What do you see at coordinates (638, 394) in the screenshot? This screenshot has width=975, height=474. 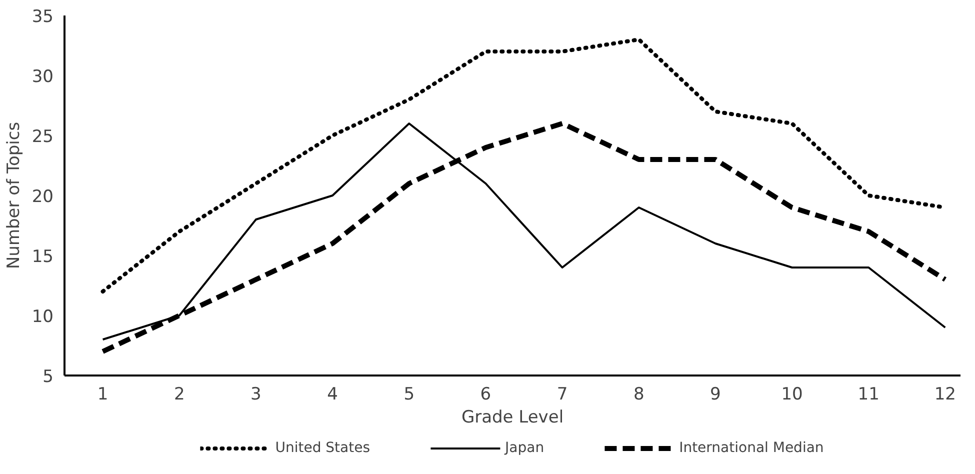 I see `x-tick-label: 8` at bounding box center [638, 394].